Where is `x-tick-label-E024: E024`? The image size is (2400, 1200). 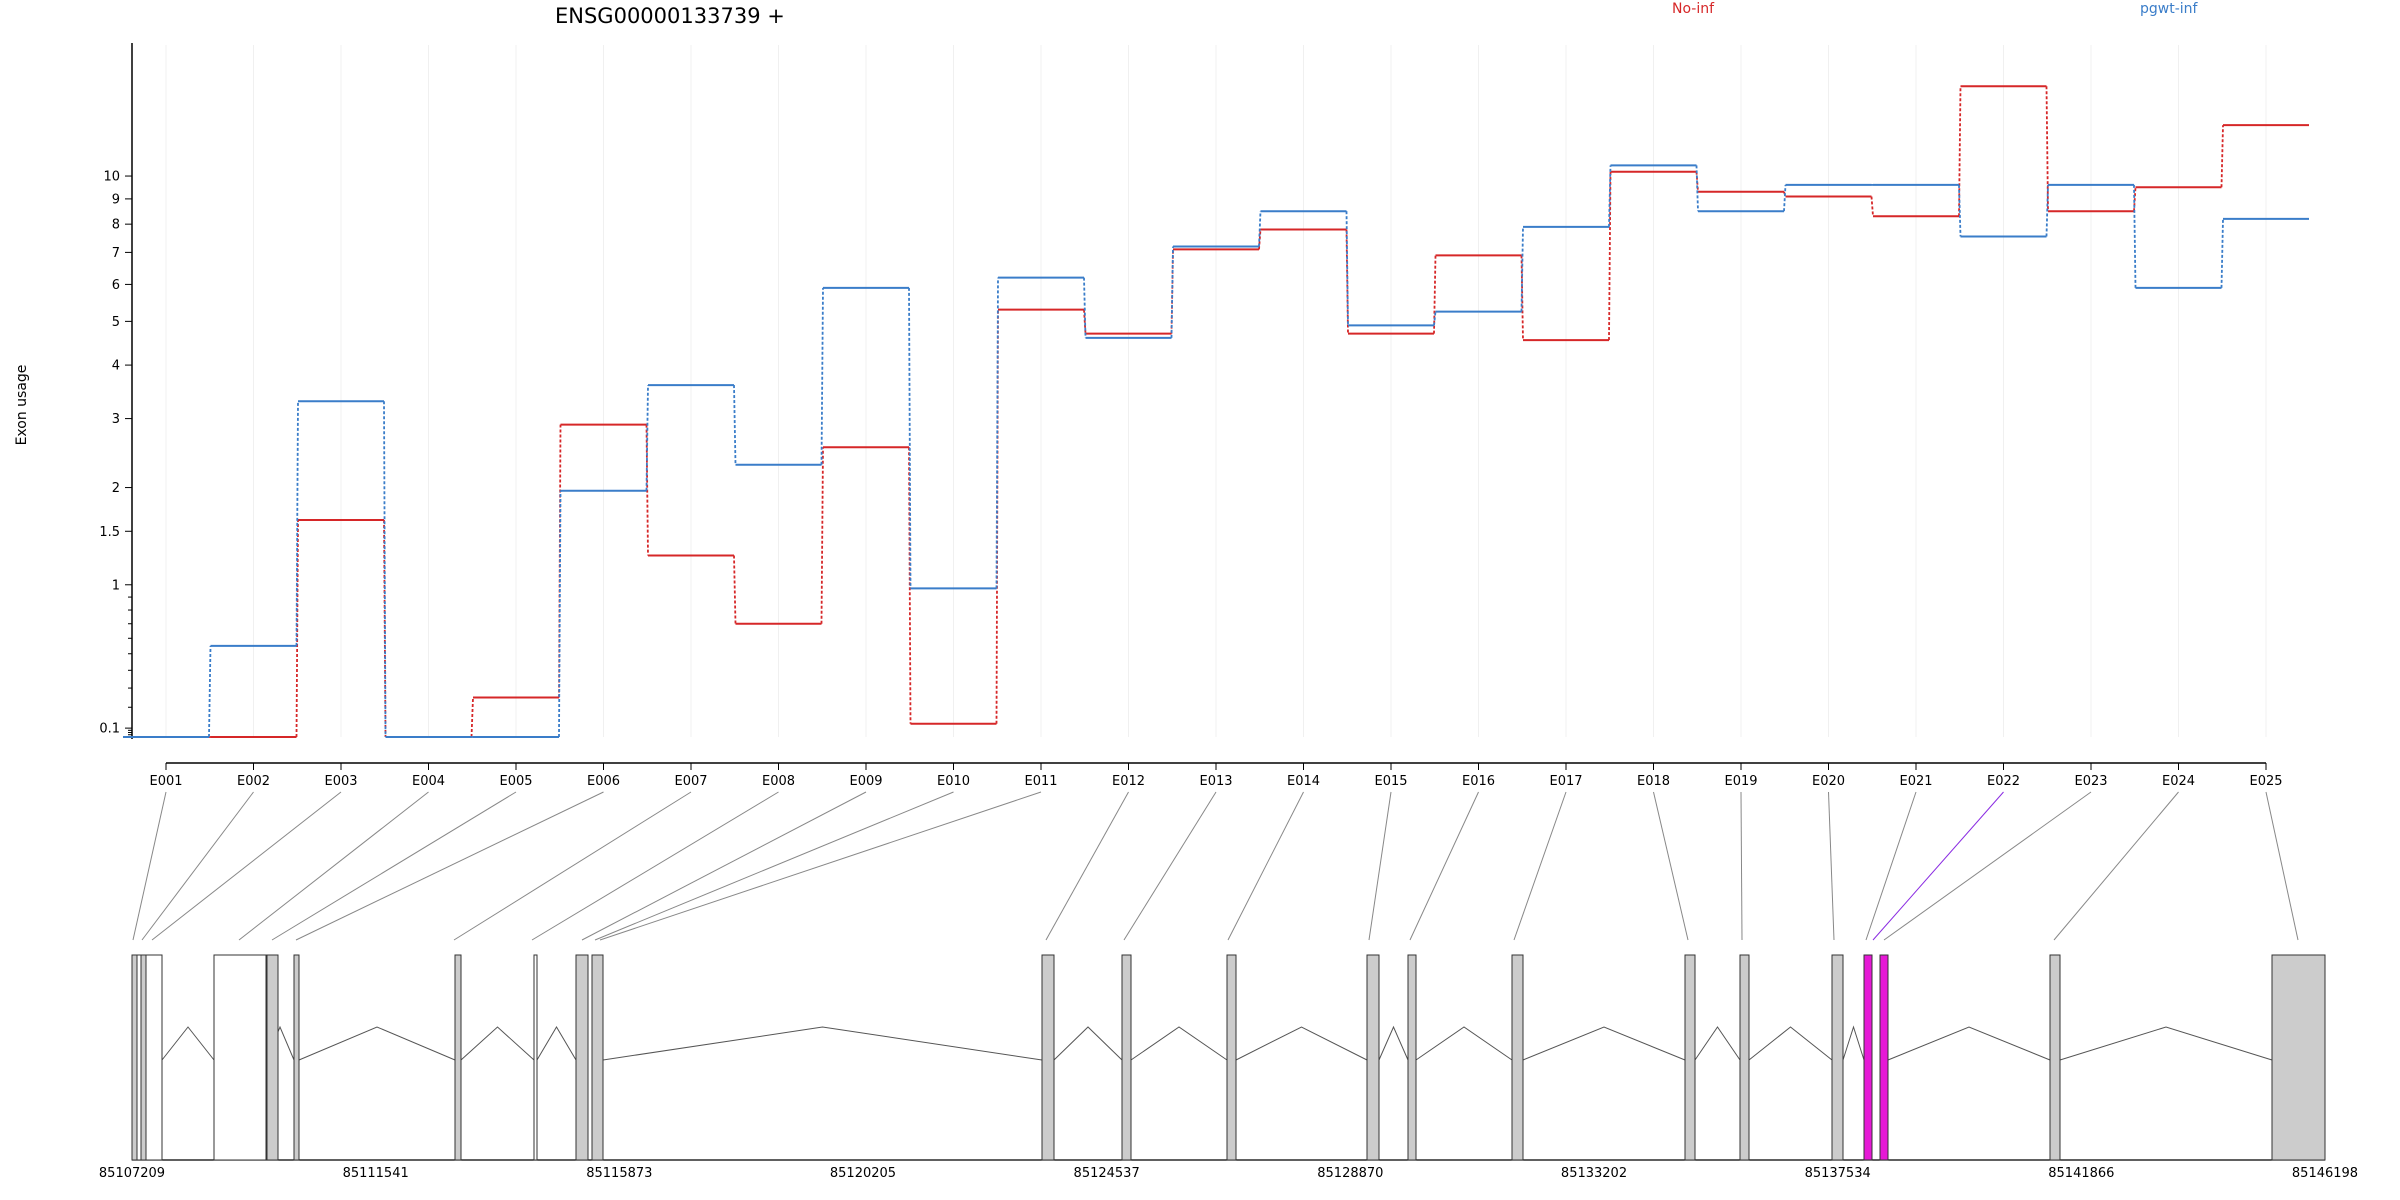 x-tick-label-E024: E024 is located at coordinates (2178, 781).